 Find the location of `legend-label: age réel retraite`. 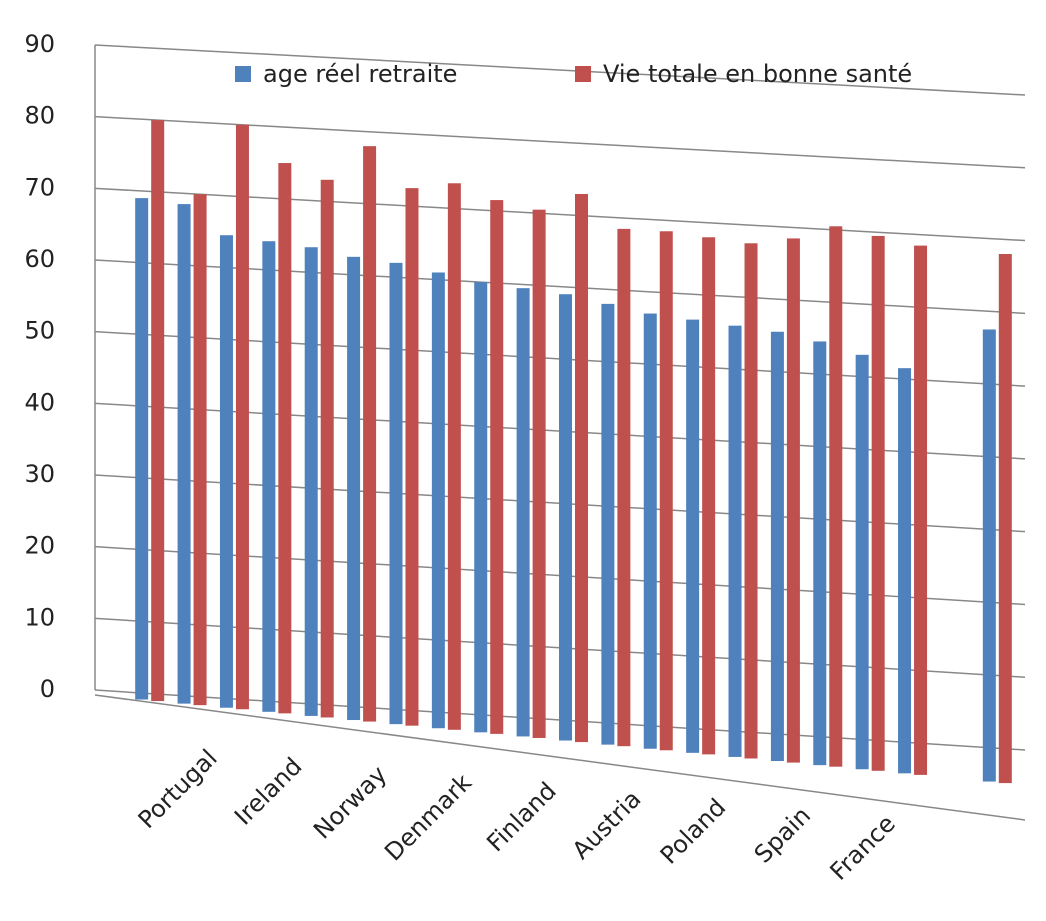

legend-label: age réel retraite is located at coordinates (360, 74).